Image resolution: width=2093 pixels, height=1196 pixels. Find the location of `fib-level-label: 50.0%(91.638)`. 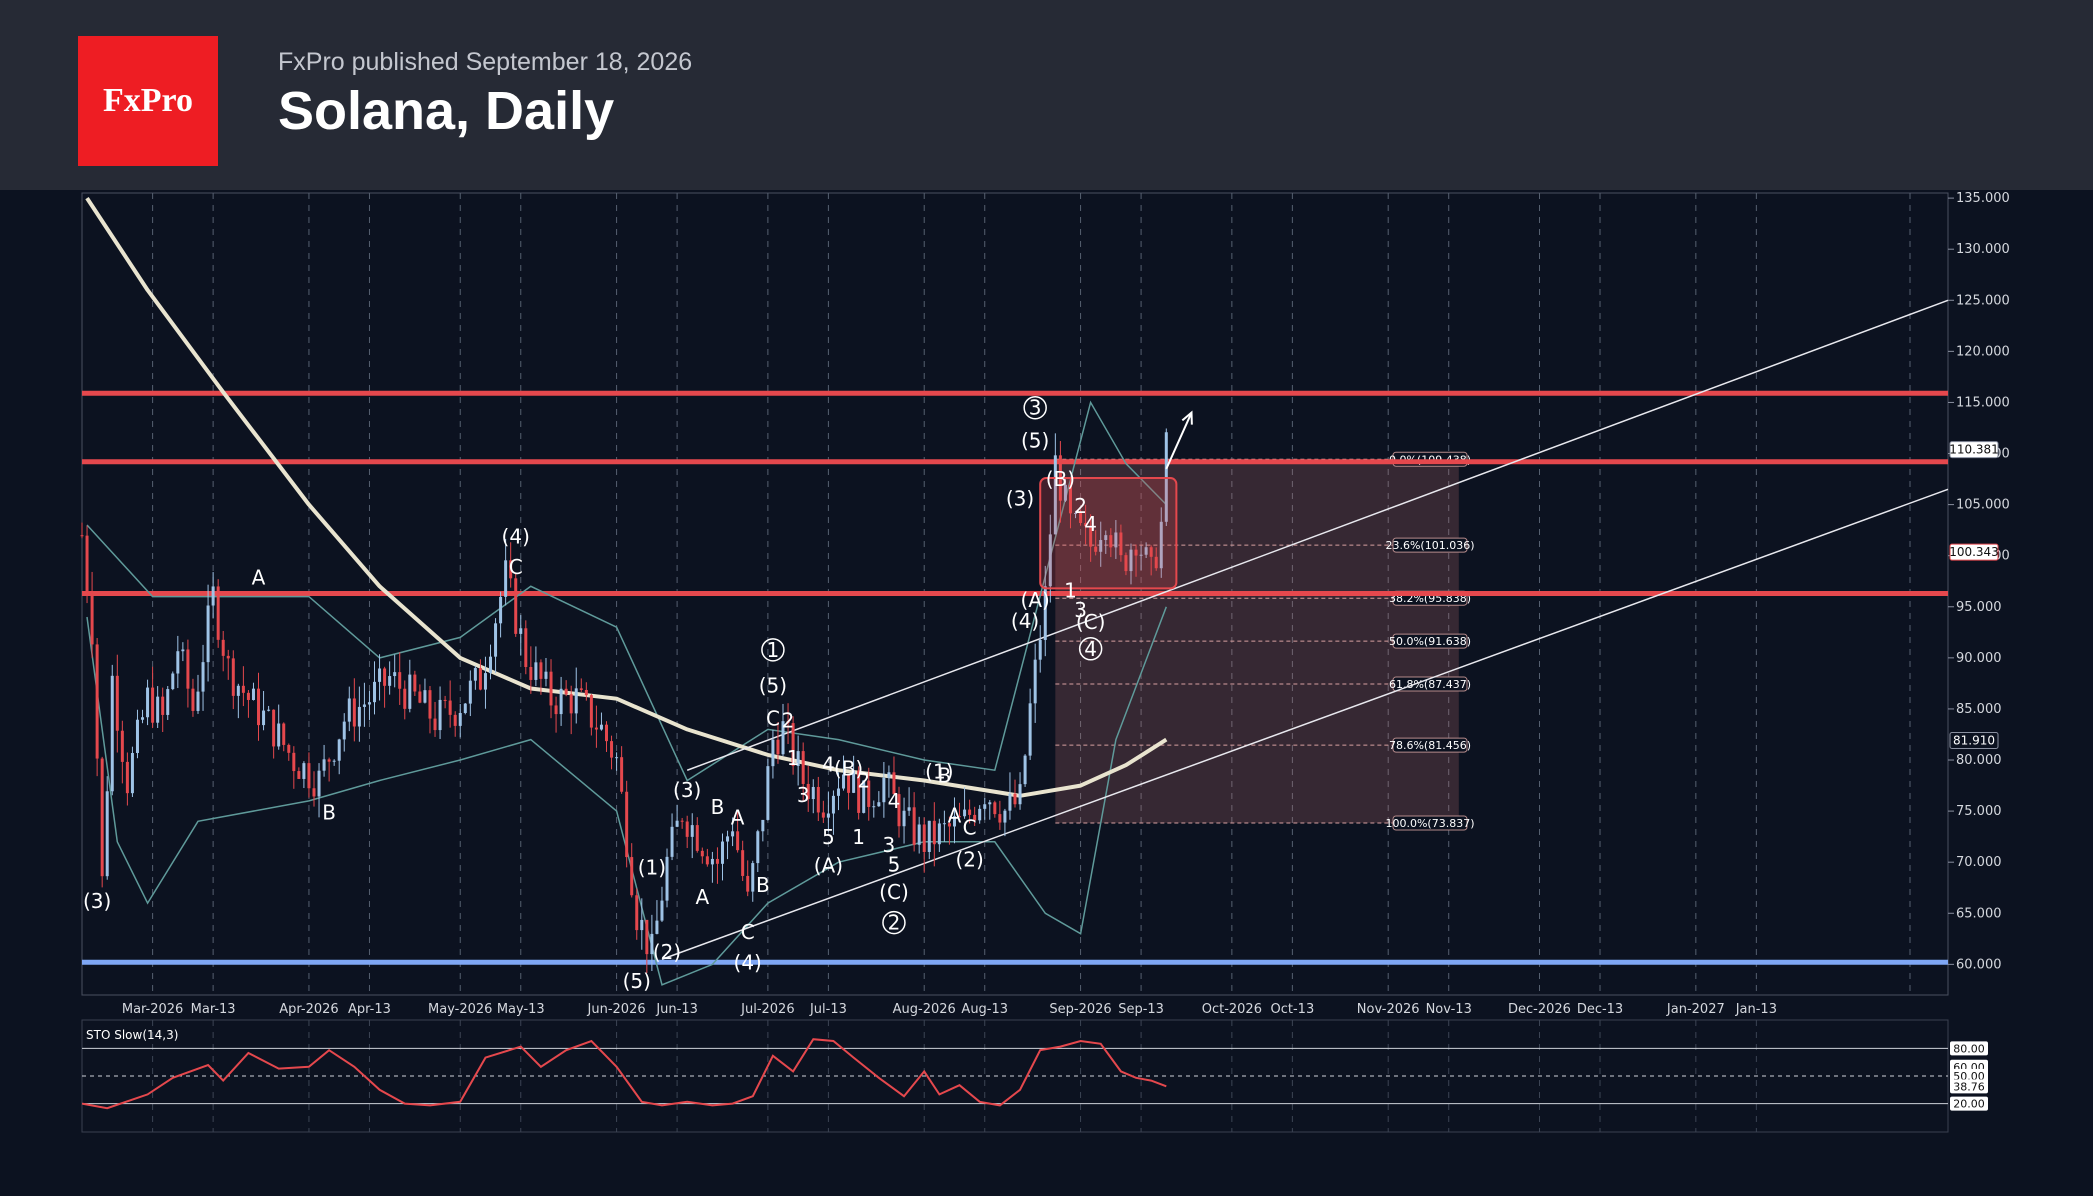

fib-level-label: 50.0%(91.638) is located at coordinates (1430, 641).